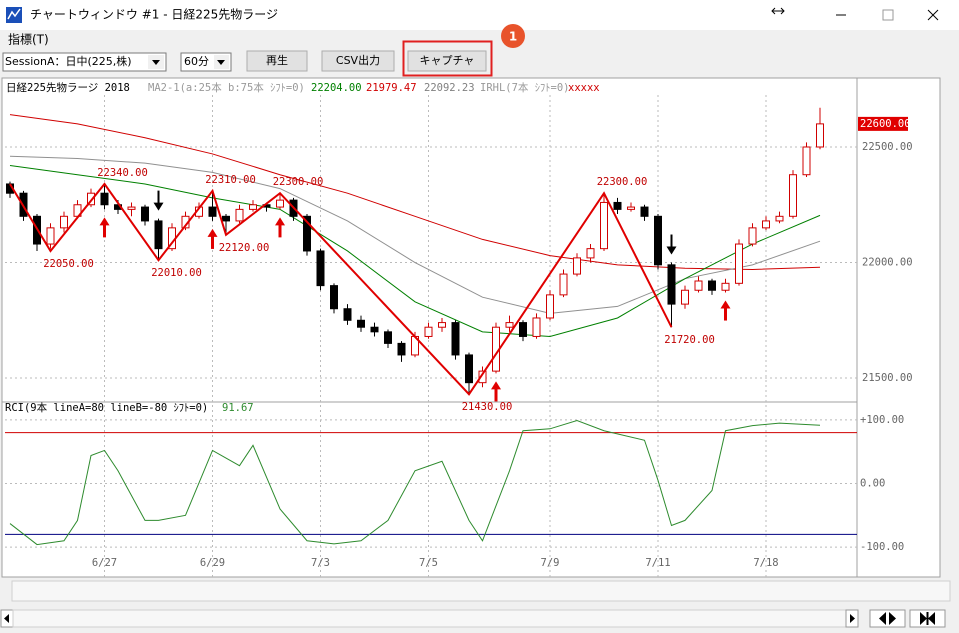 Image resolution: width=959 pixels, height=633 pixels. Describe the element at coordinates (104, 563) in the screenshot. I see `x-tick-label: 6/27` at that location.